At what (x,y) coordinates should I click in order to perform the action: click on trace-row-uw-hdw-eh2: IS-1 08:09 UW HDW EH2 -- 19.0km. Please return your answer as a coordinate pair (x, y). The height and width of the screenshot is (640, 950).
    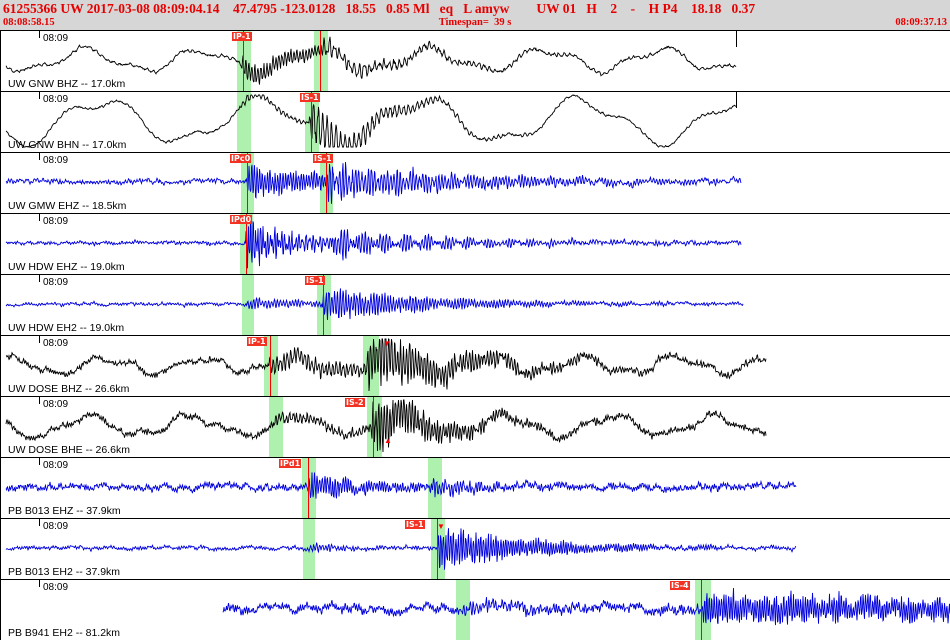
    Looking at the image, I should click on (475, 305).